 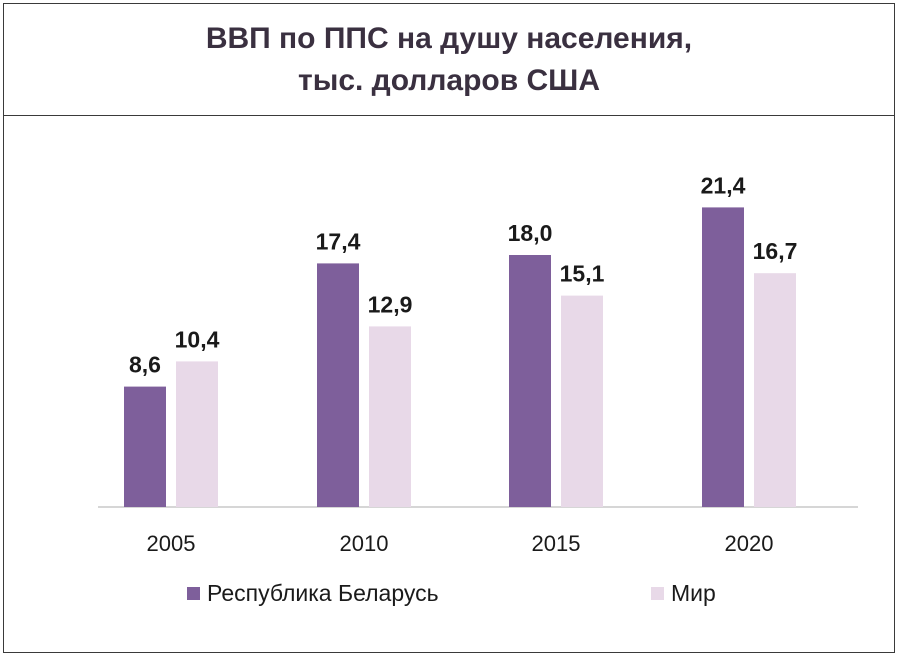 I want to click on bar-belarus-2020, so click(x=723, y=357).